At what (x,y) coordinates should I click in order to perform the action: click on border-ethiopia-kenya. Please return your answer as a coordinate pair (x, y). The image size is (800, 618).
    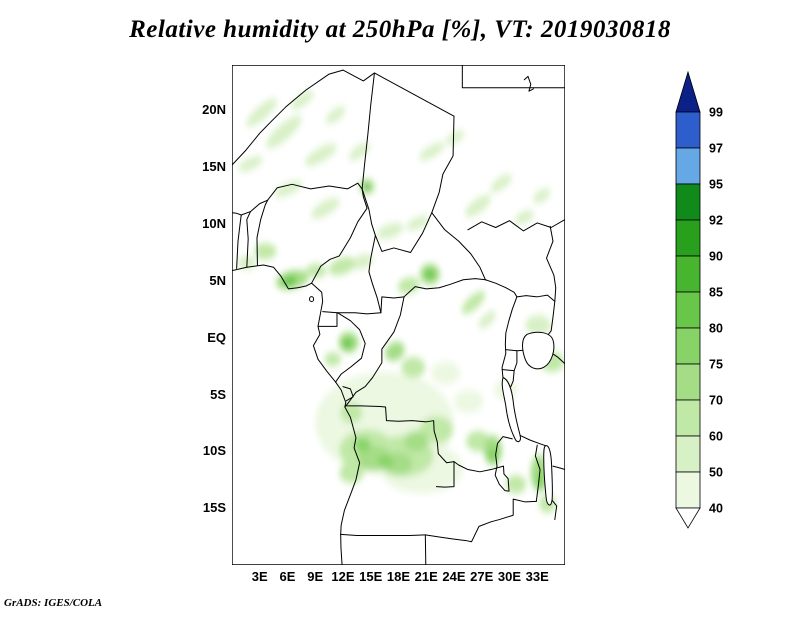
    Looking at the image, I should click on (551, 281).